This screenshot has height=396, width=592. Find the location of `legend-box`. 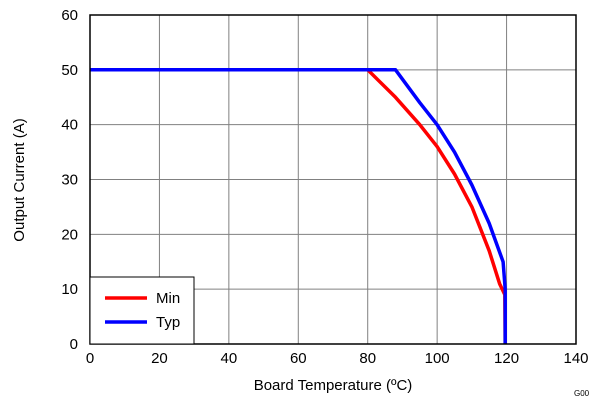

legend-box is located at coordinates (142, 310).